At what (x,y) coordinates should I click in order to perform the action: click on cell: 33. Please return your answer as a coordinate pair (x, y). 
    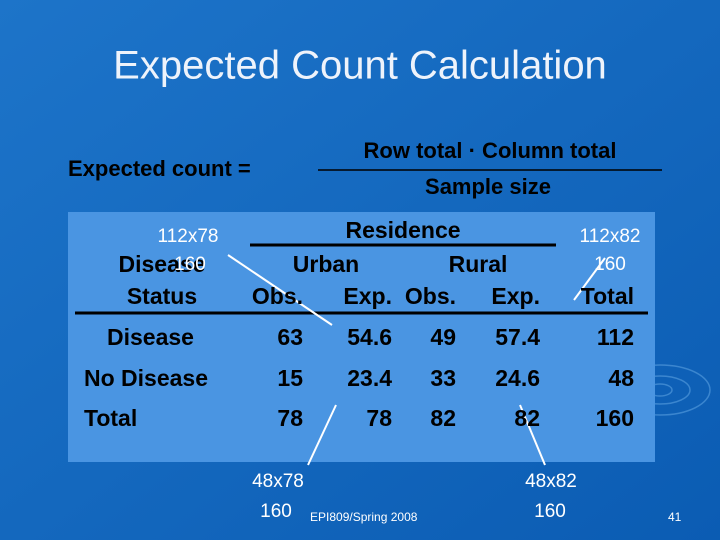
    Looking at the image, I should click on (443, 378).